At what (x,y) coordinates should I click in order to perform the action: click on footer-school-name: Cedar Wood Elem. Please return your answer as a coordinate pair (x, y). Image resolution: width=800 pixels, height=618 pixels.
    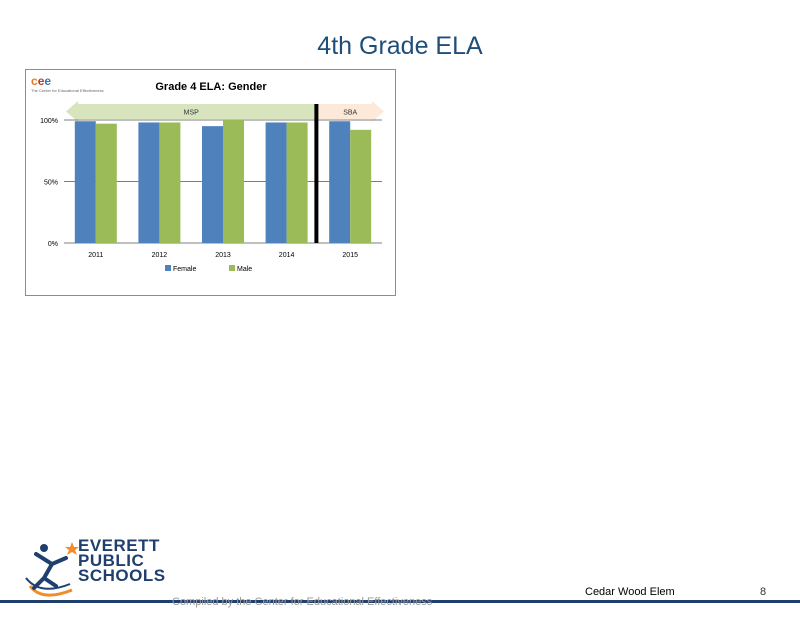
    Looking at the image, I should click on (630, 592).